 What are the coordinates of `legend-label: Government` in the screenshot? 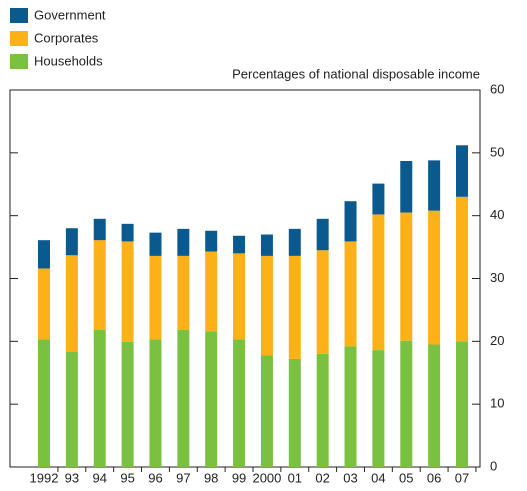 It's located at (70, 14).